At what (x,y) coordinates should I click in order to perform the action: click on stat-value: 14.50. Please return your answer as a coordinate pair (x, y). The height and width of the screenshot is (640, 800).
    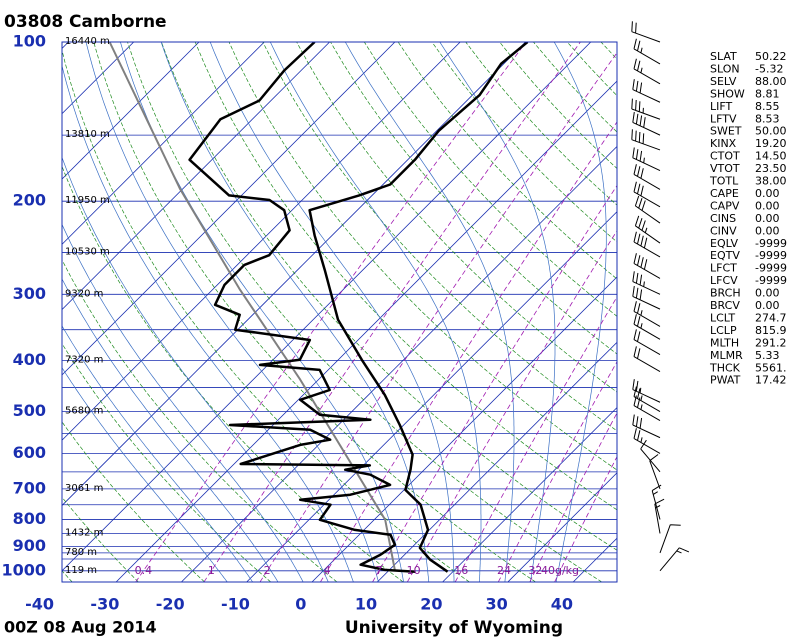
    Looking at the image, I should click on (771, 156).